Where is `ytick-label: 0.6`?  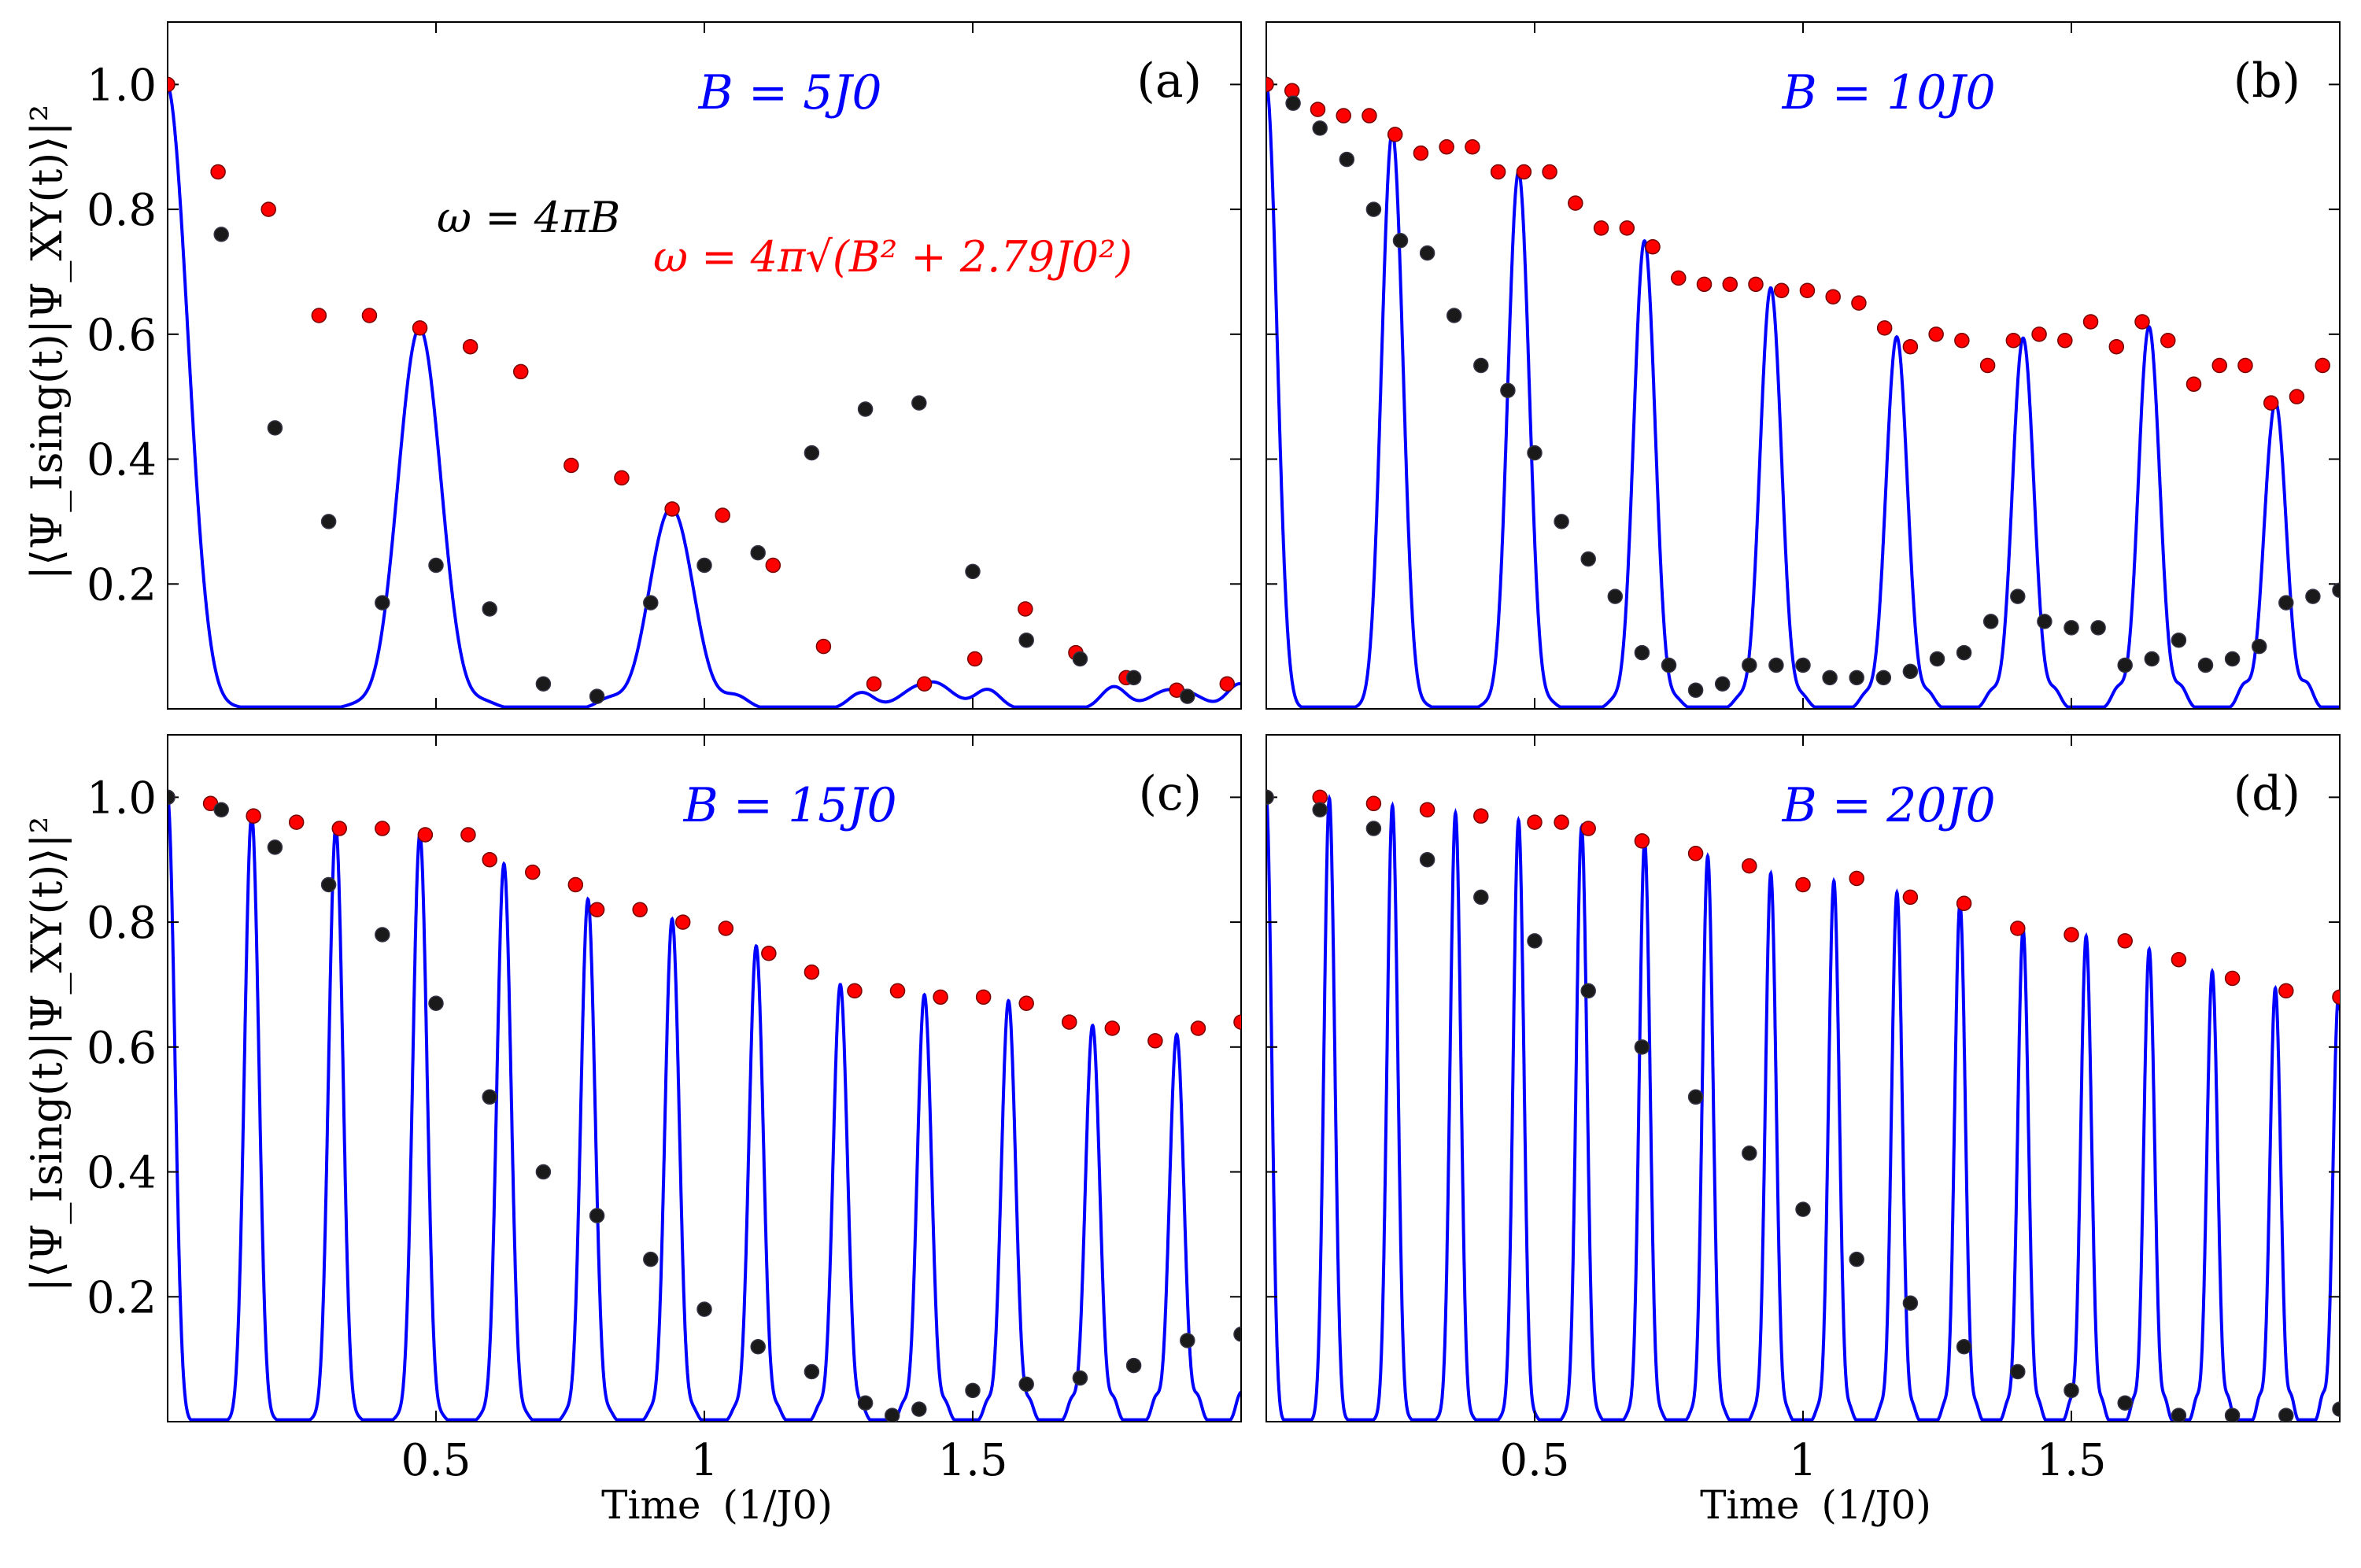 ytick-label: 0.6 is located at coordinates (122, 335).